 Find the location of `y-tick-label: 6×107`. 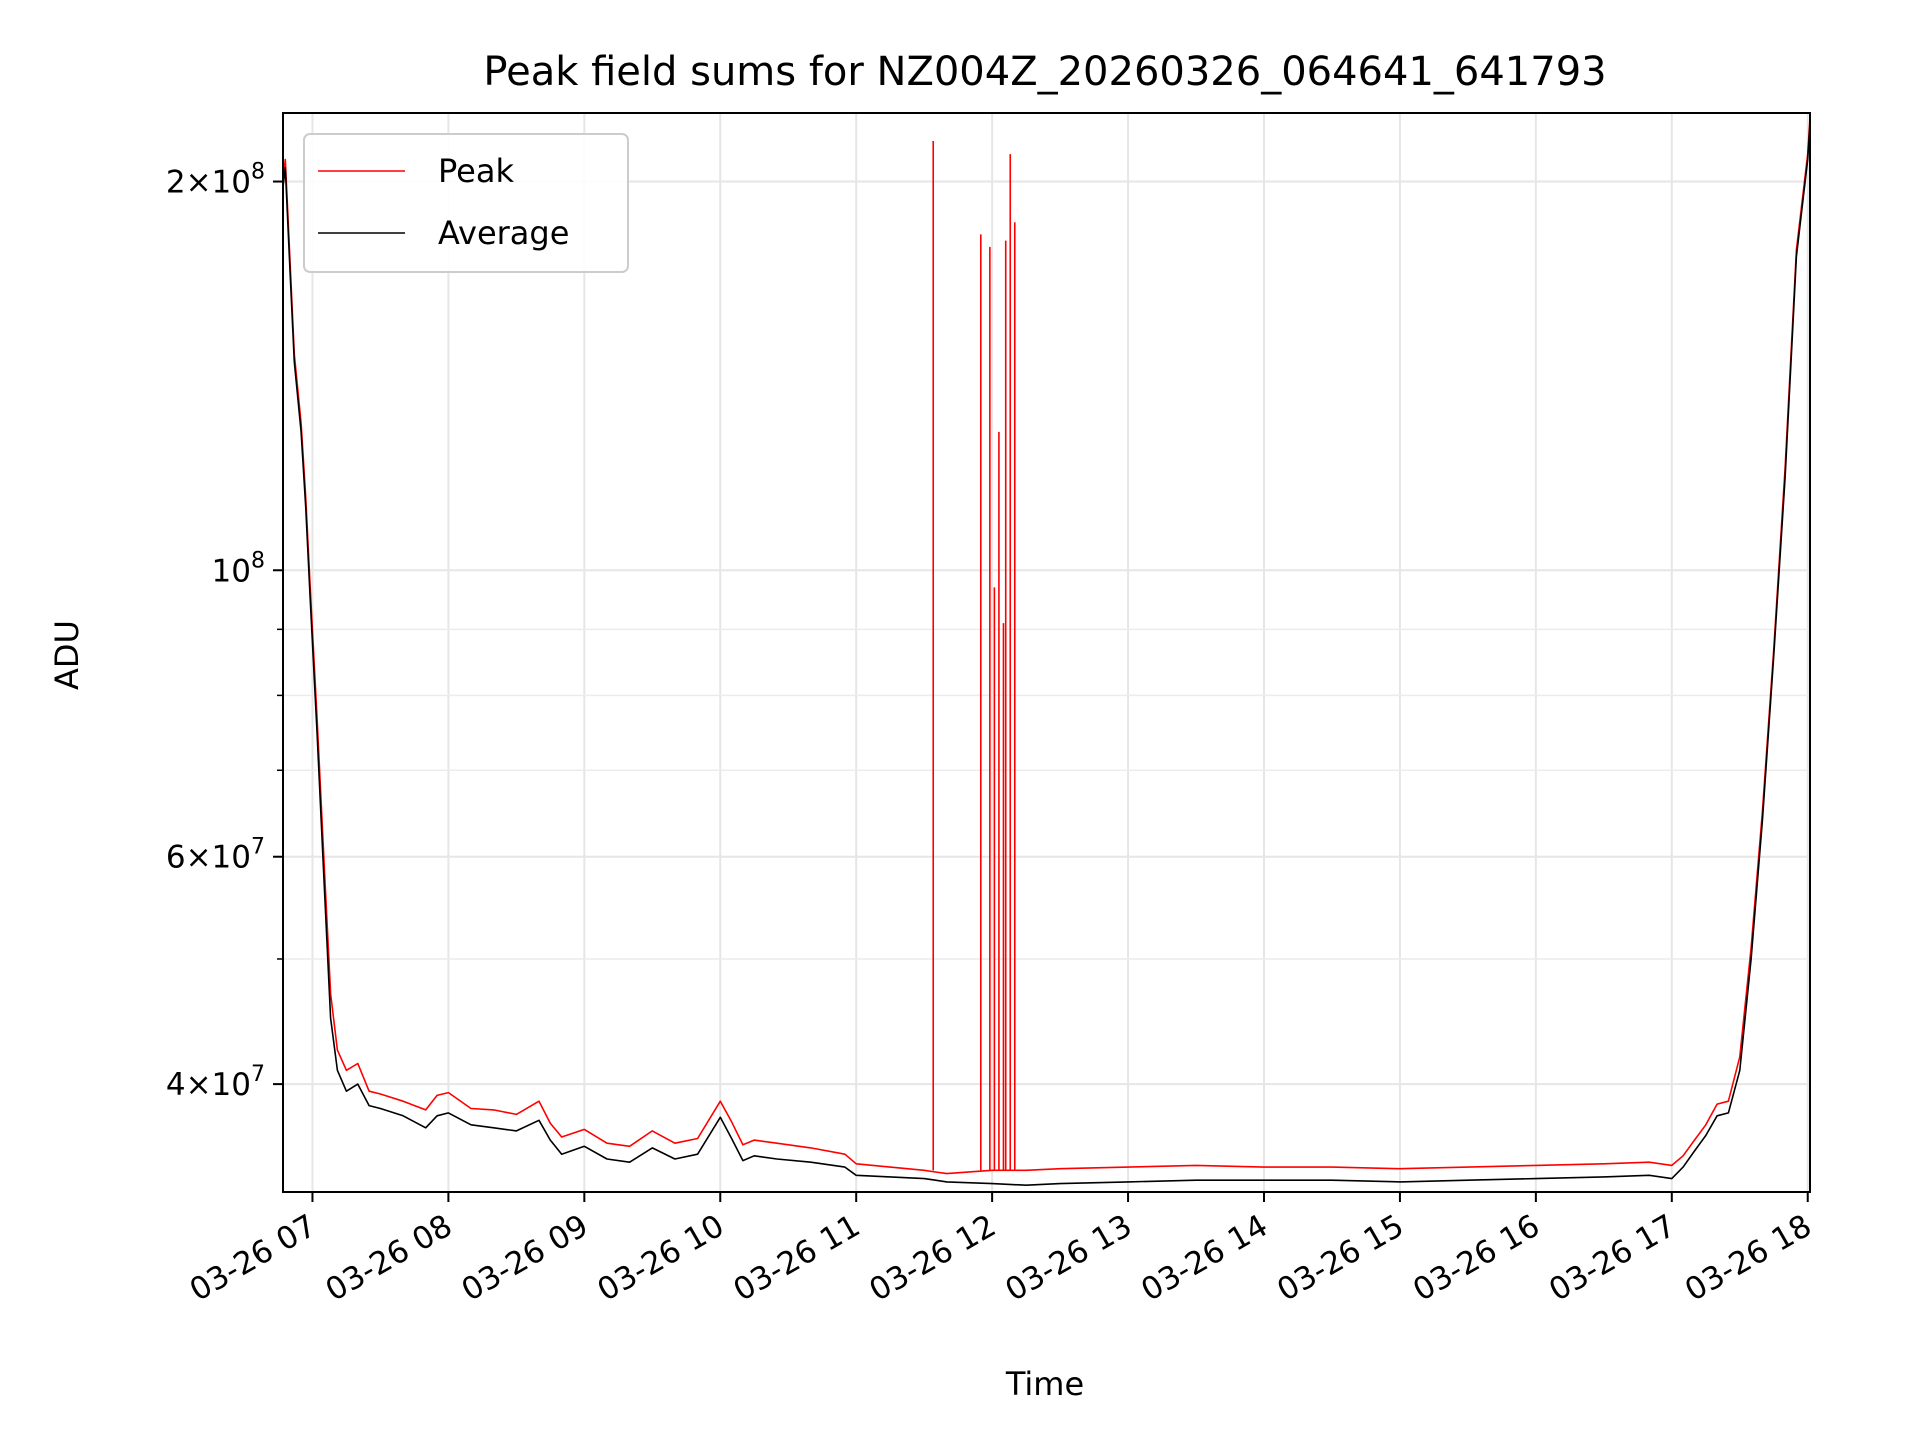

y-tick-label: 6×107 is located at coordinates (215, 855).